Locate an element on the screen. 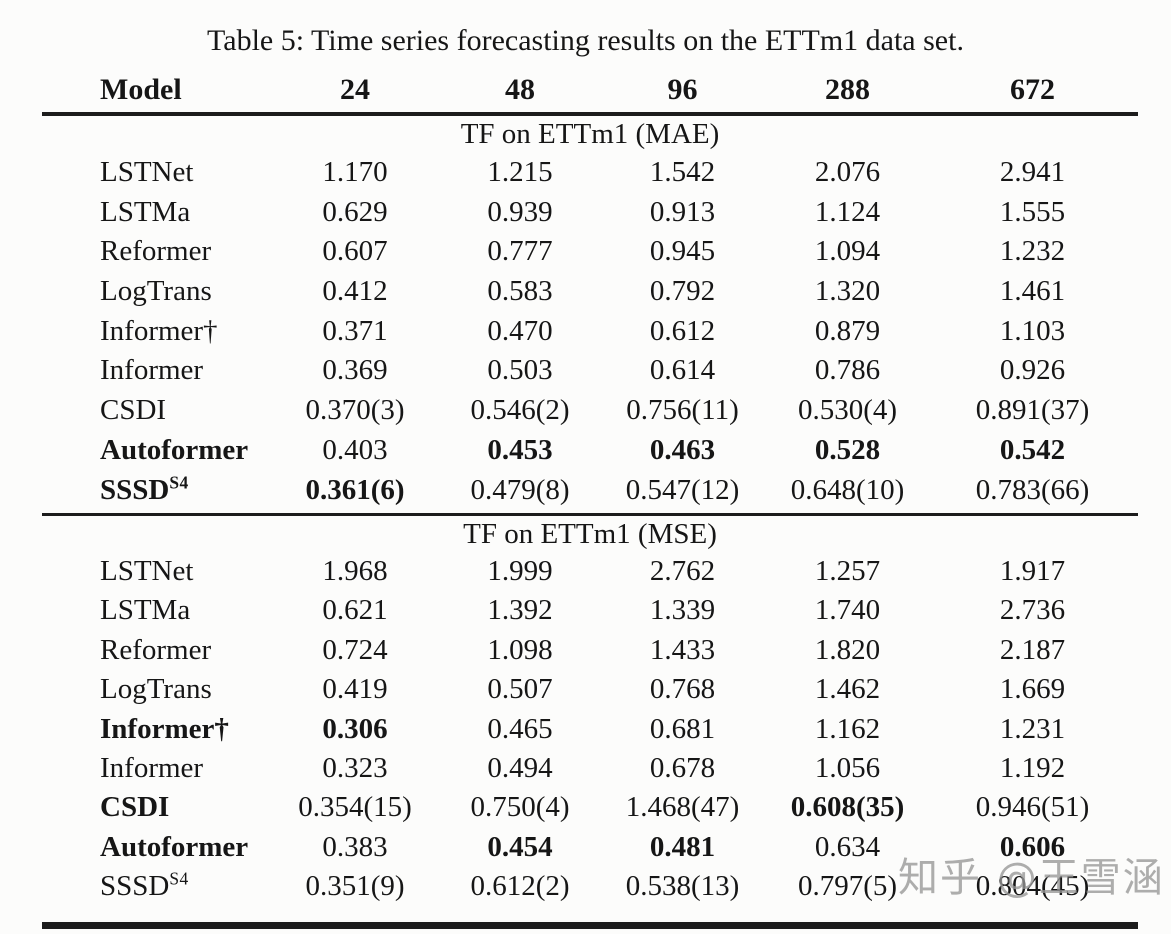 This screenshot has width=1171, height=934. cell-value: 0.370(3) is located at coordinates (355, 410).